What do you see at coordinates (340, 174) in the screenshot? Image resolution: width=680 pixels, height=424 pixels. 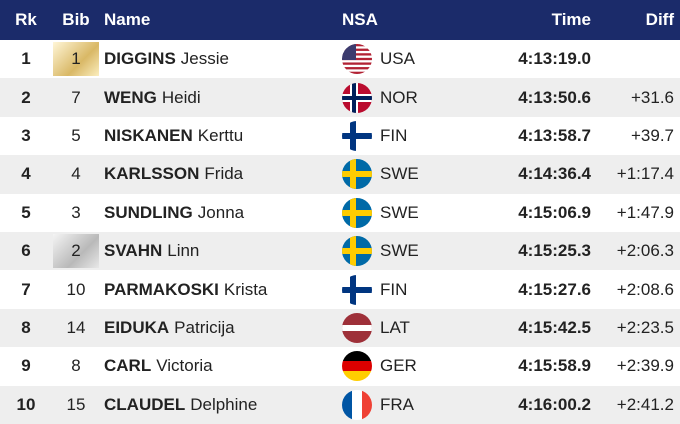 I see `result-row: 4 4 KARLSSON Frida SWE 4:14:36.4 +1:17.4` at bounding box center [340, 174].